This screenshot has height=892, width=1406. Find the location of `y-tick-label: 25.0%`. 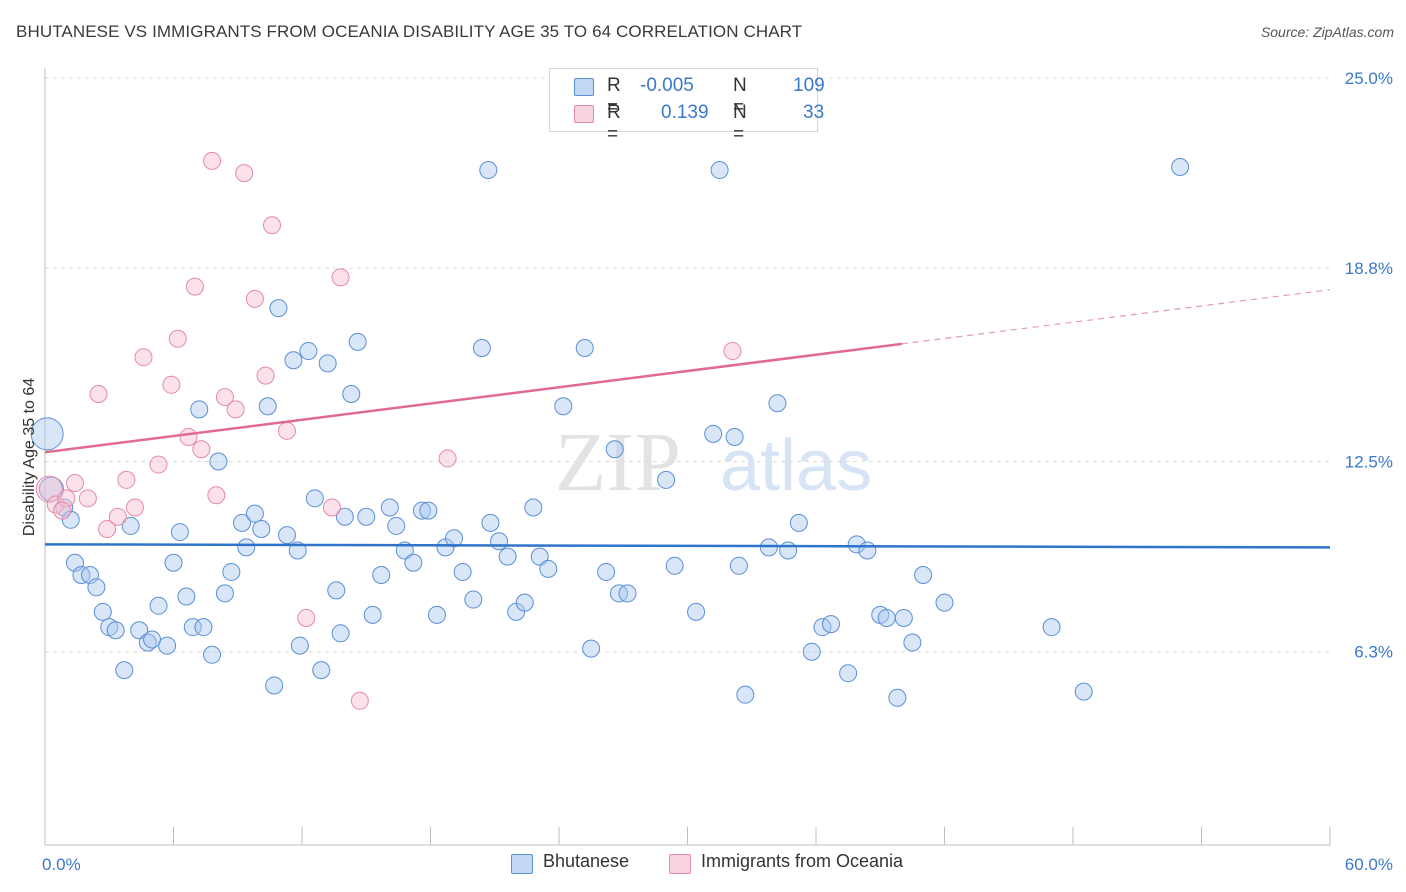

y-tick-label: 25.0% is located at coordinates (1369, 78).